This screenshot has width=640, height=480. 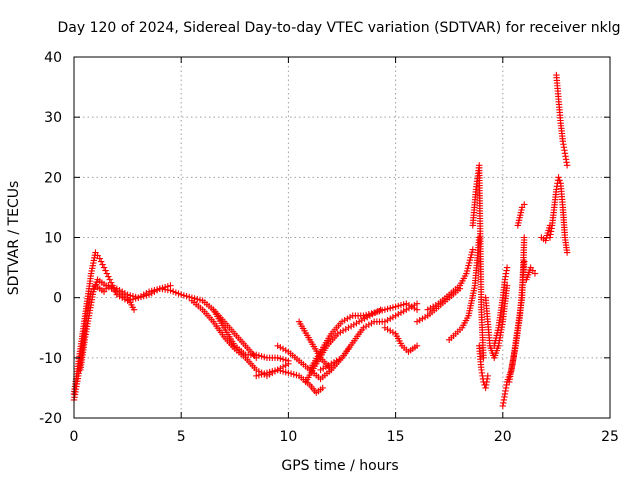 I want to click on x-tick-label: 25, so click(x=610, y=437).